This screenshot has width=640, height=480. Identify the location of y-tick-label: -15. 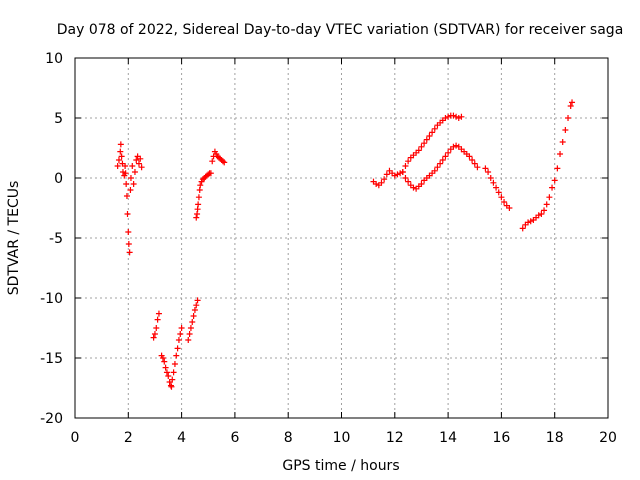
(51, 359).